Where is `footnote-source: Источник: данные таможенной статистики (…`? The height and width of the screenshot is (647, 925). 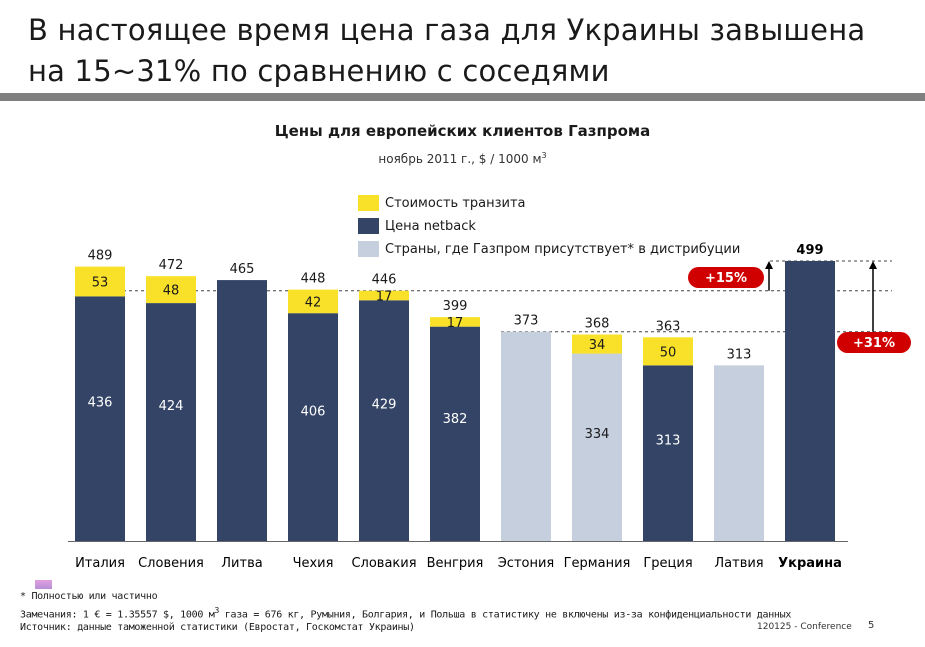 footnote-source: Источник: данные таможенной статистики (… is located at coordinates (217, 628).